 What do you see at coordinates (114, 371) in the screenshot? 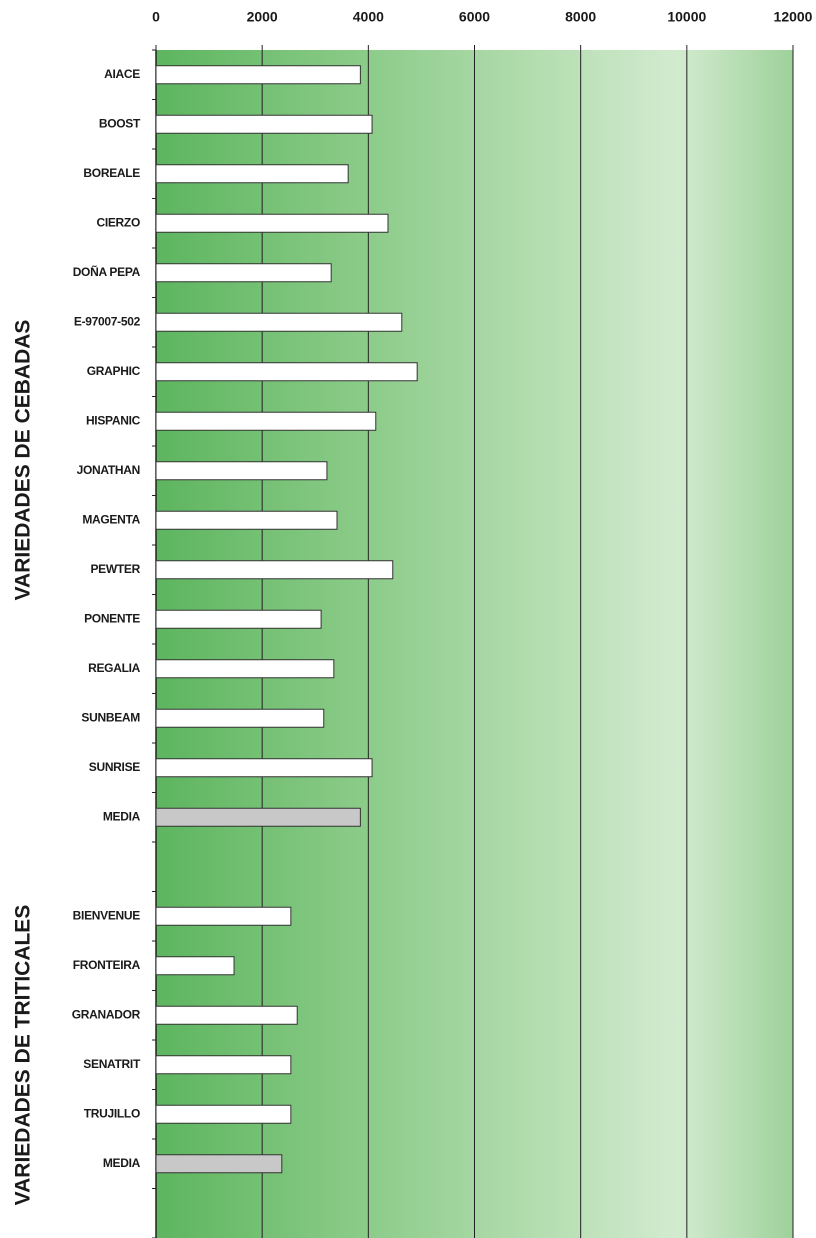
I see `y-tick-label: GRAPHIC` at bounding box center [114, 371].